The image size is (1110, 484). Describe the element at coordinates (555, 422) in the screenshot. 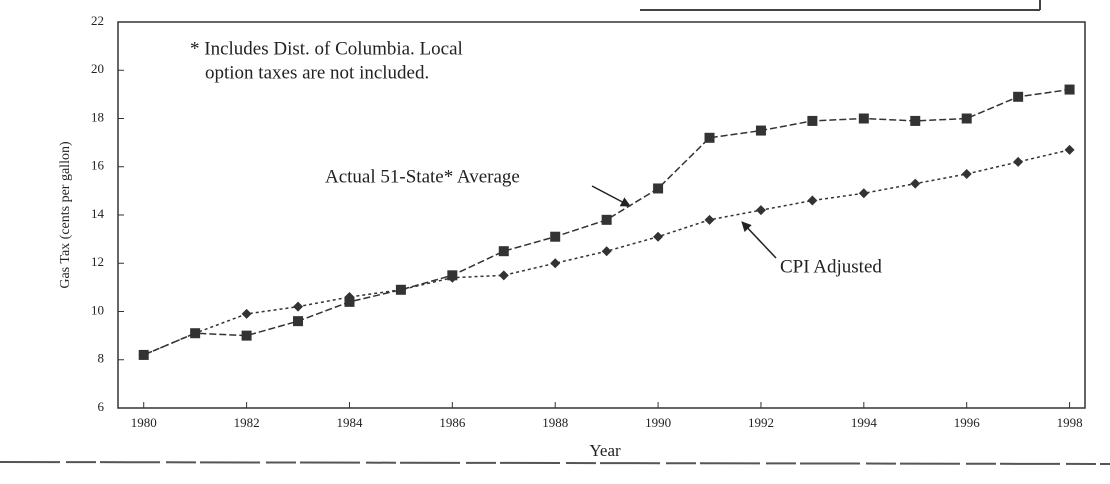

I see `x-tick-label: 1988` at that location.